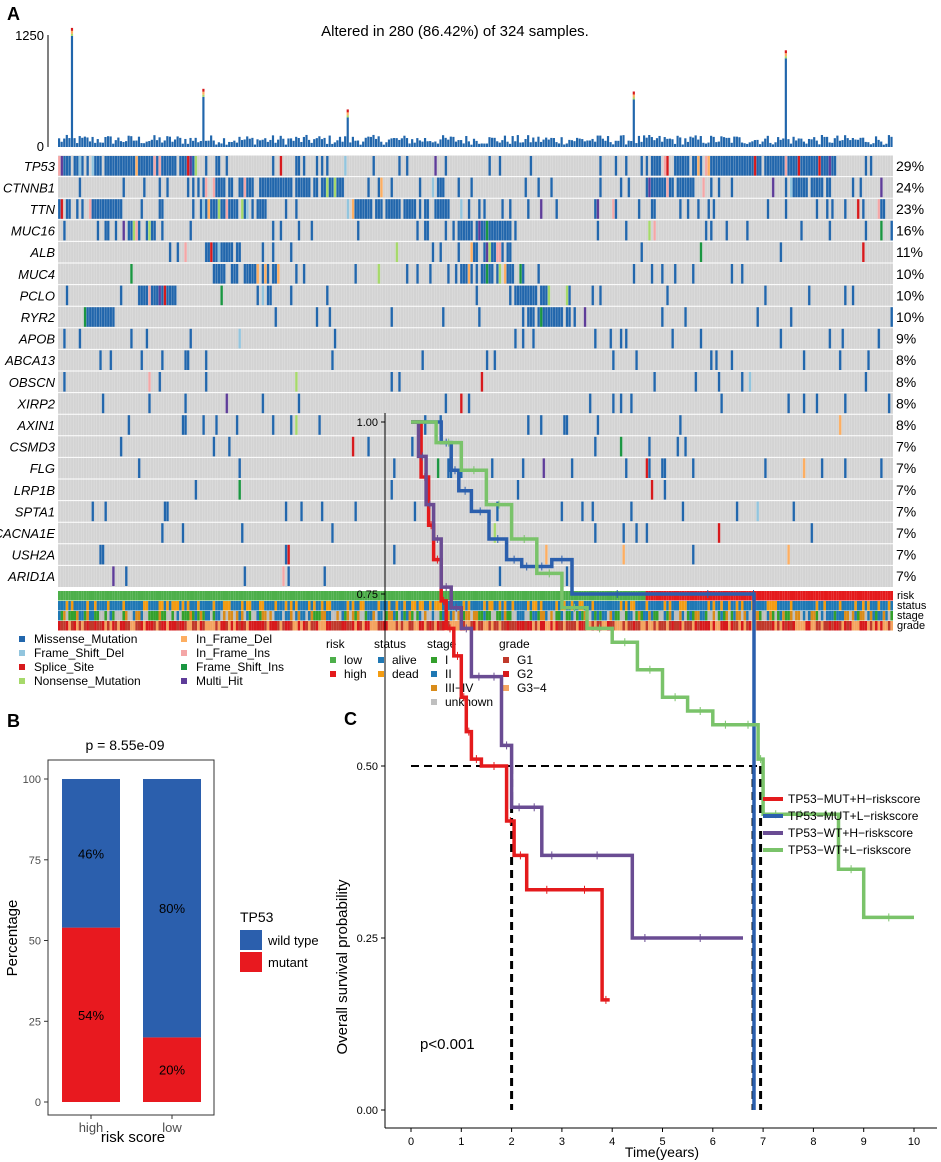  Describe the element at coordinates (906, 425) in the screenshot. I see `gene-percent: 8%` at that location.